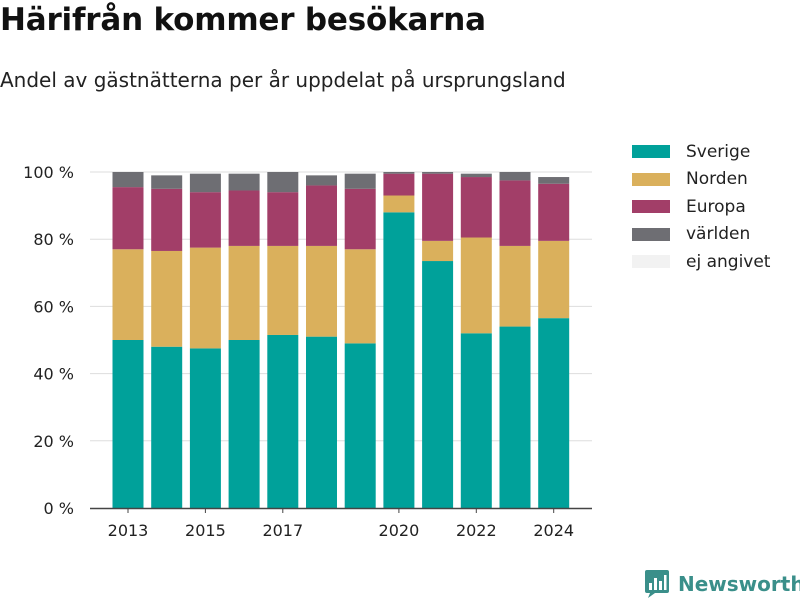 The image size is (800, 600). I want to click on y-tick-label: 20 %, so click(53, 441).